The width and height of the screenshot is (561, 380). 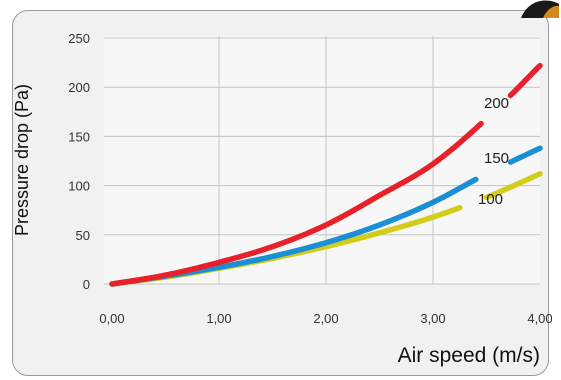 I want to click on y-tick-label: 100, so click(x=79, y=186).